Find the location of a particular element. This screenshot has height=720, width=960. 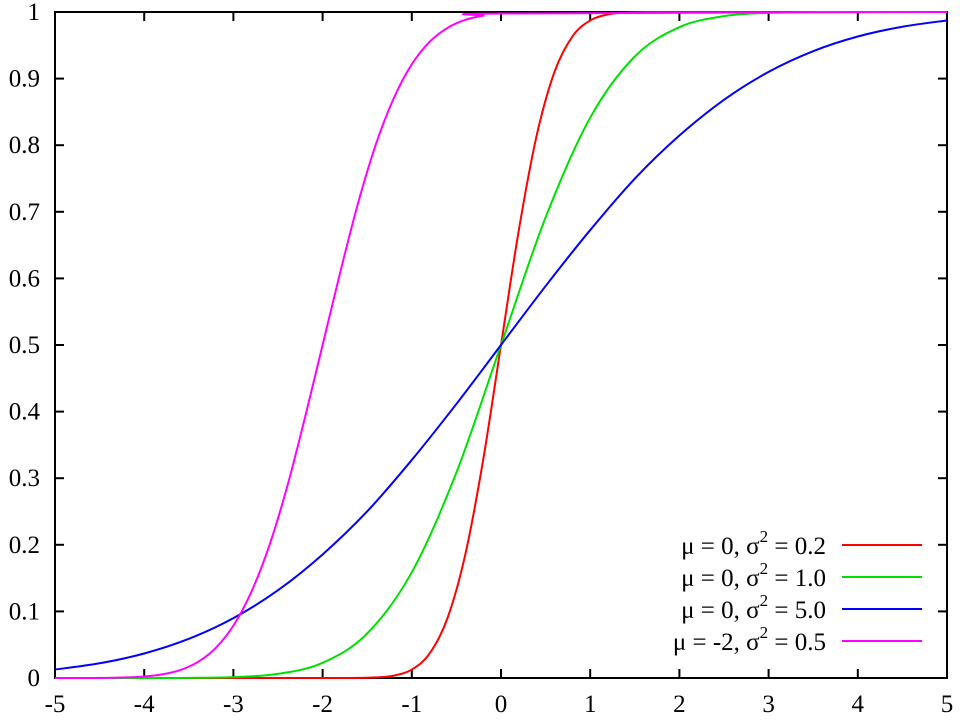

legend-label-mu: μ = -2, σ is located at coordinates (716, 642).